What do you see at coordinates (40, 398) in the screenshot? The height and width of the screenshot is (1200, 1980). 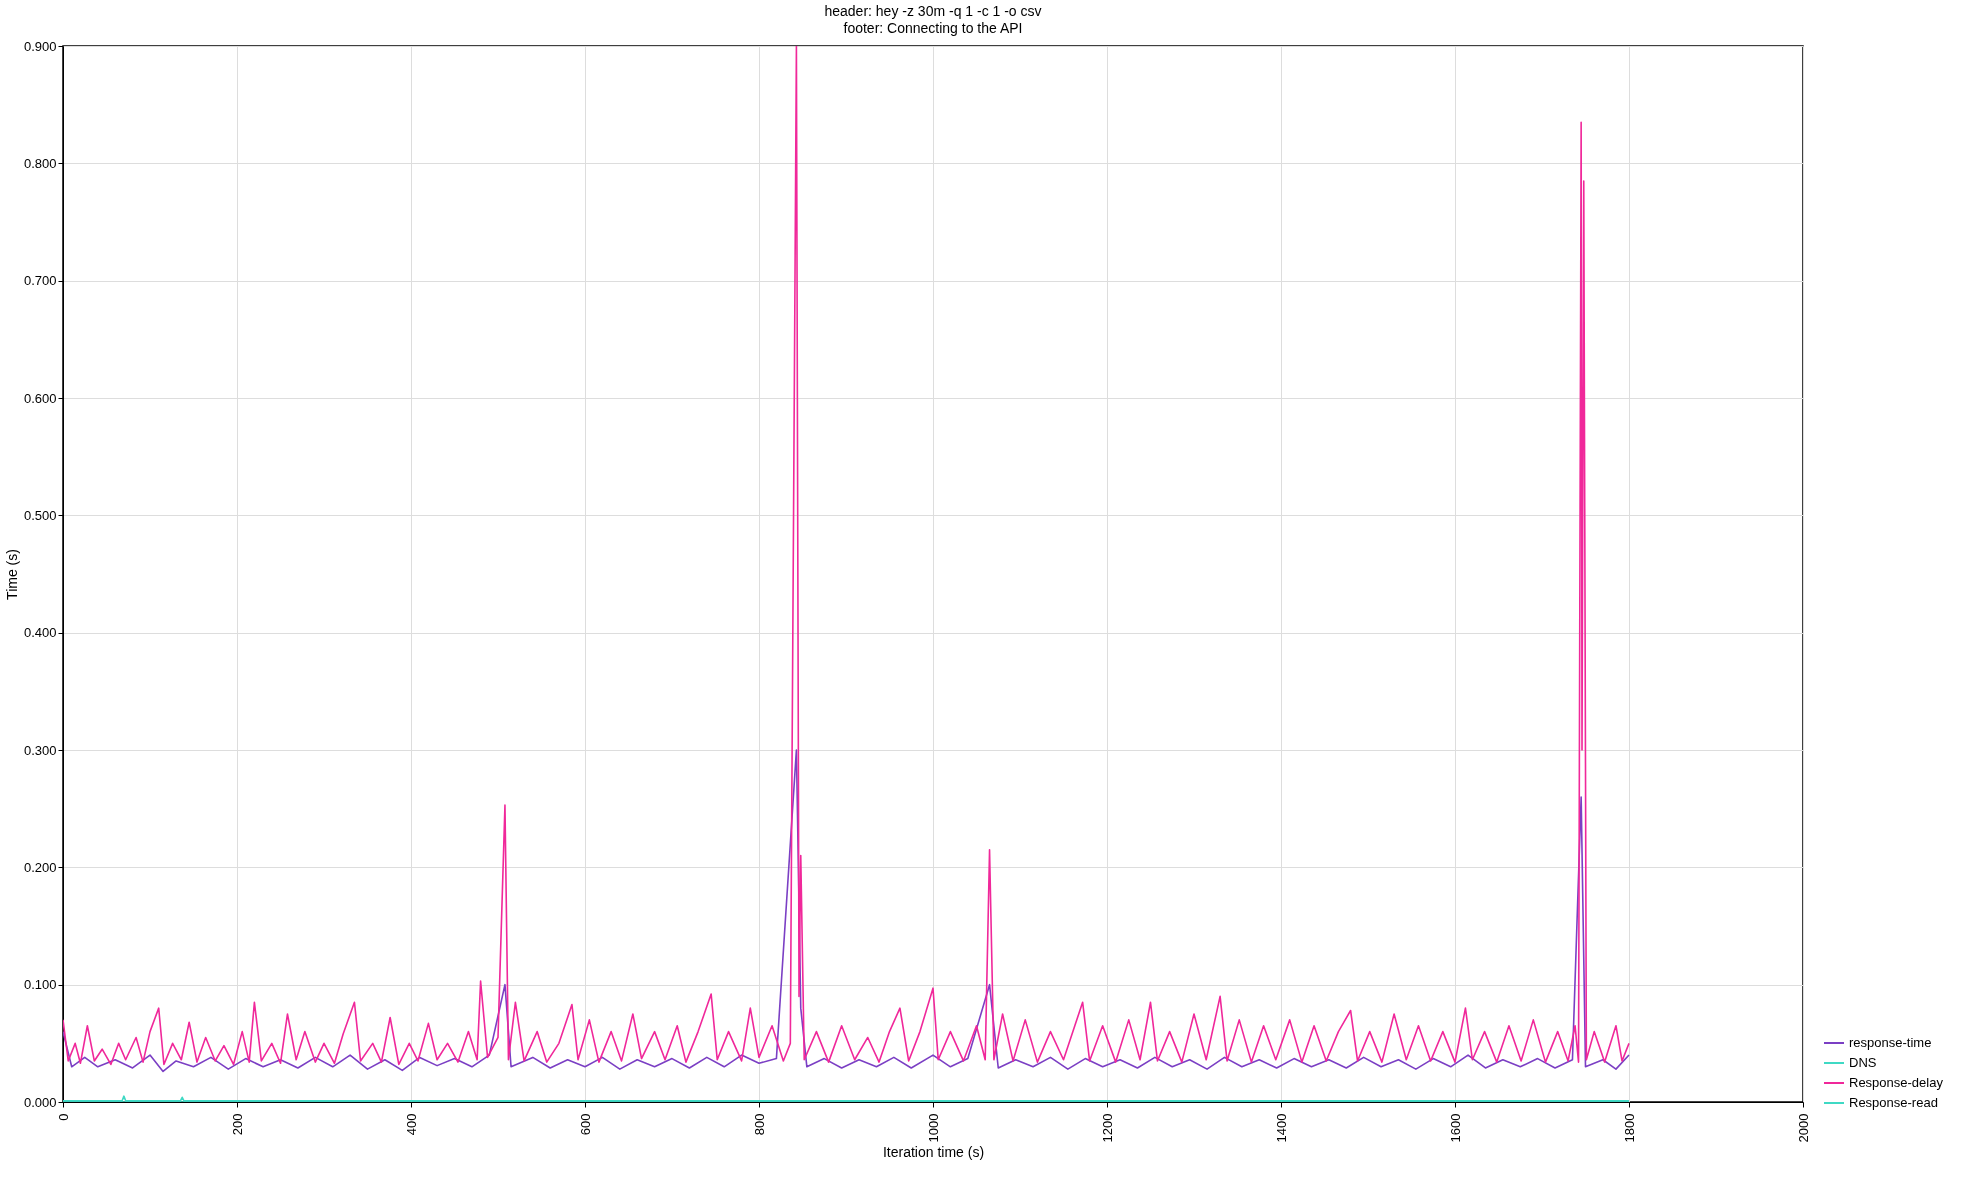 I see `y-tick-label: 0.600` at bounding box center [40, 398].